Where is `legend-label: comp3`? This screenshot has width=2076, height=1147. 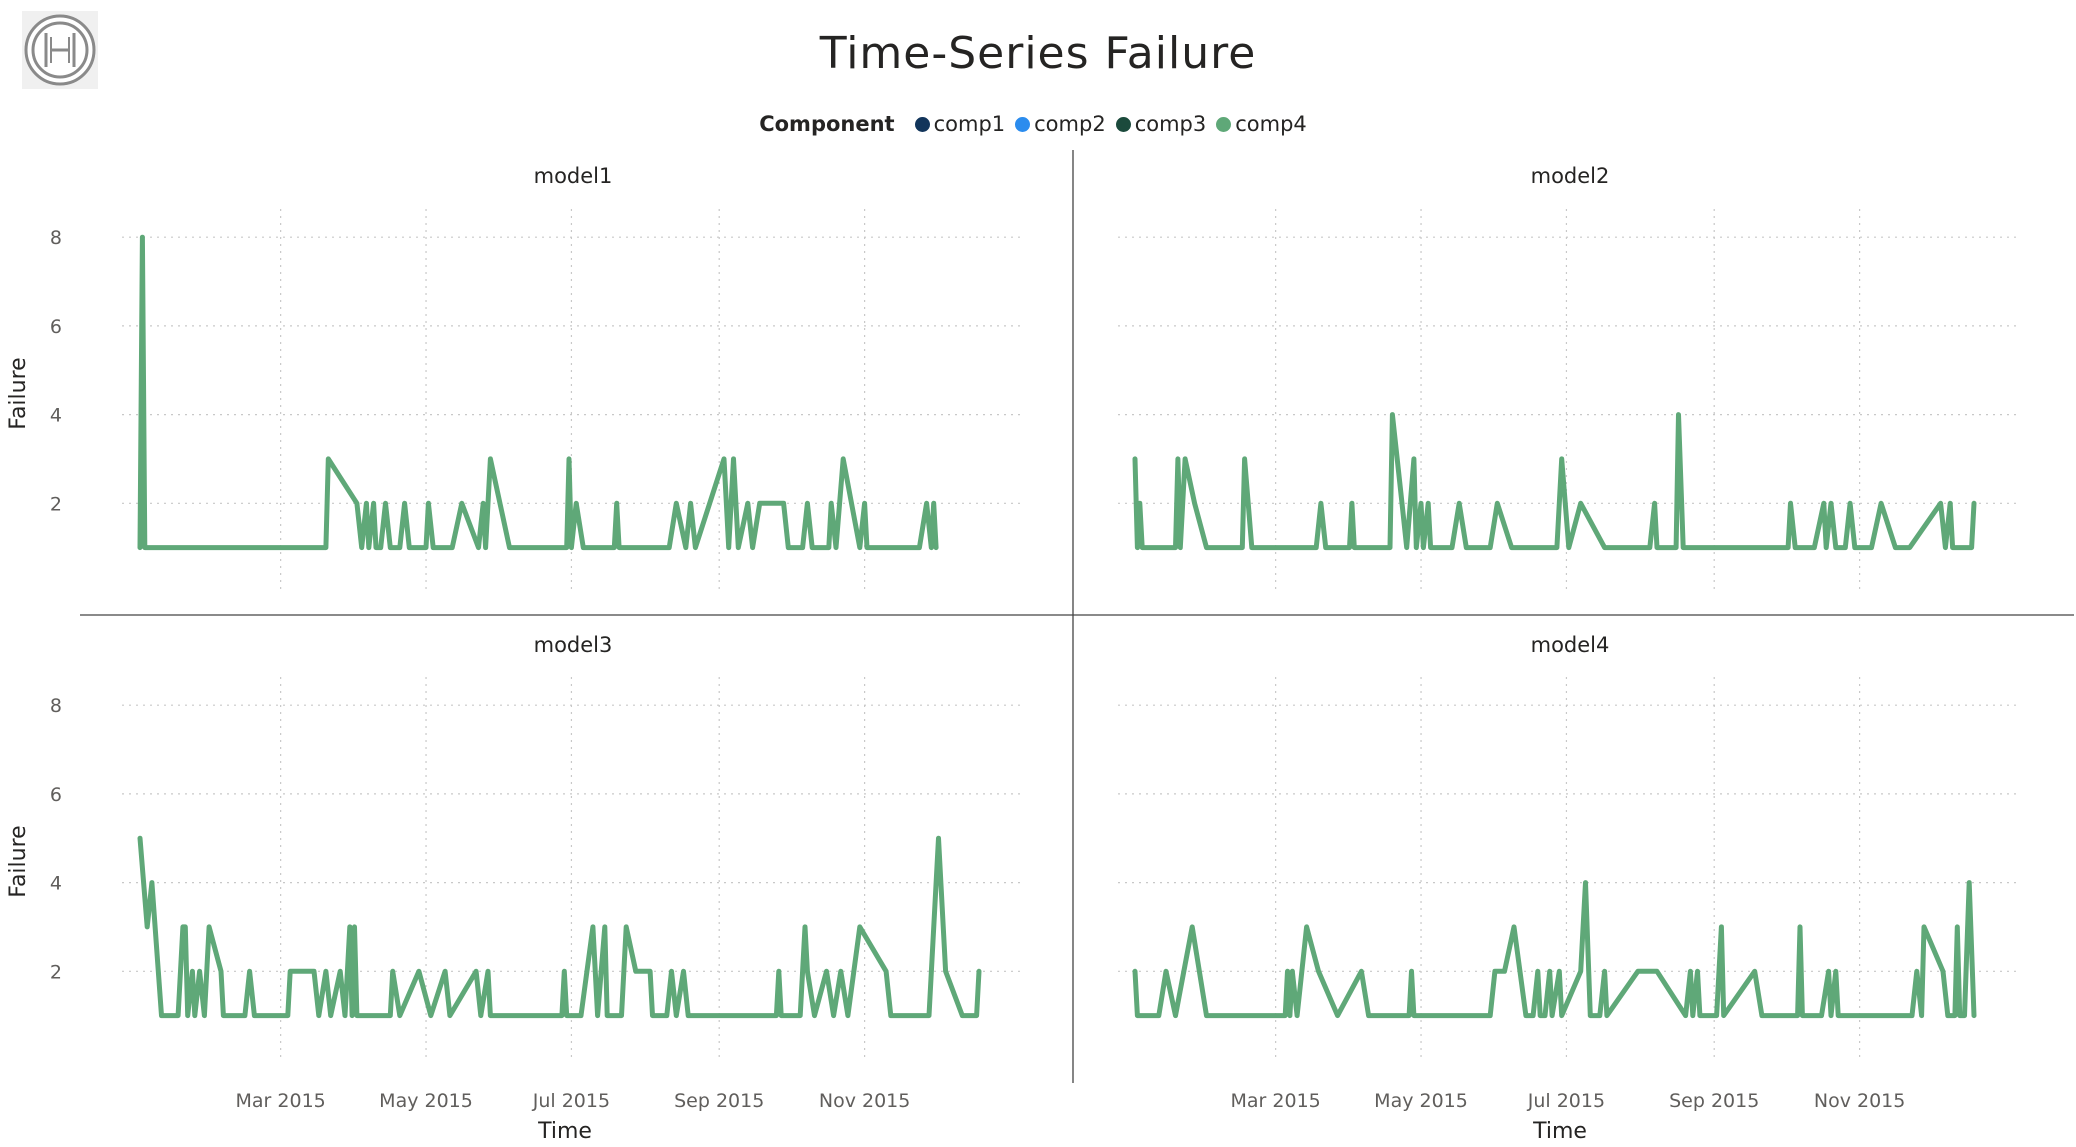
legend-label: comp3 is located at coordinates (1170, 124).